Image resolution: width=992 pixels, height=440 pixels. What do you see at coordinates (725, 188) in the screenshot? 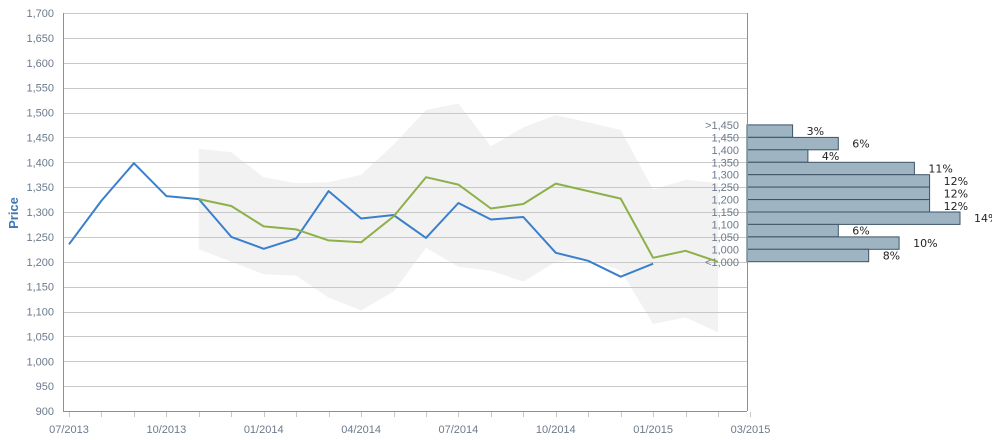
I see `histogram-bin-label: 1,250` at bounding box center [725, 188].